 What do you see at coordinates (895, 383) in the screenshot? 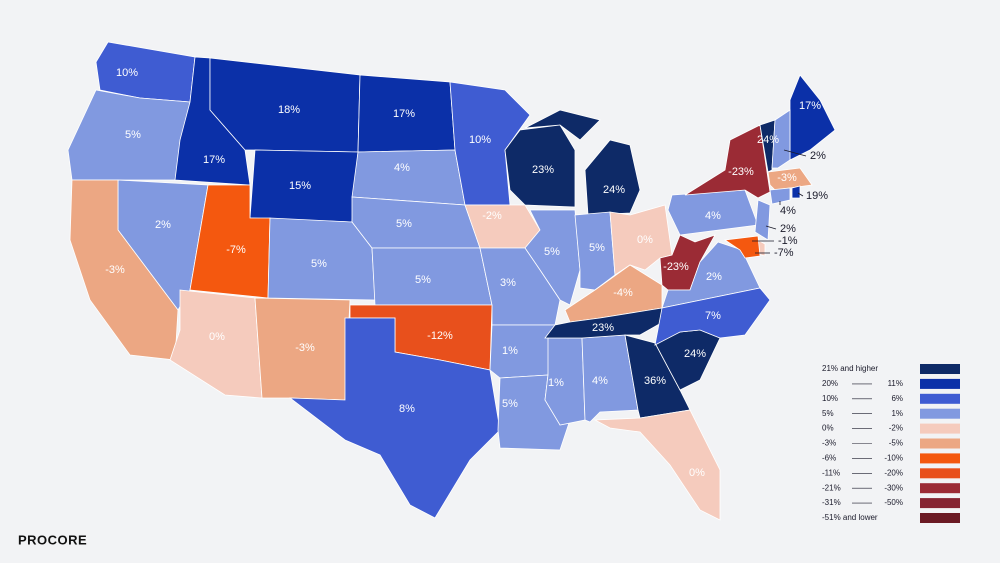
I see `legend-low-label: 11%` at bounding box center [895, 383].